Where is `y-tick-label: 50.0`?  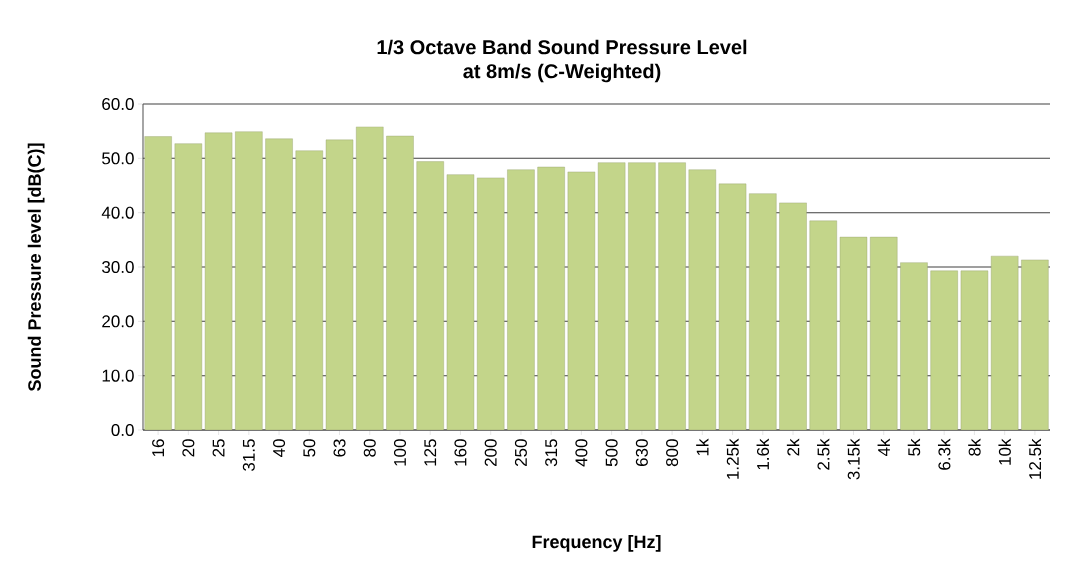
y-tick-label: 50.0 is located at coordinates (118, 158).